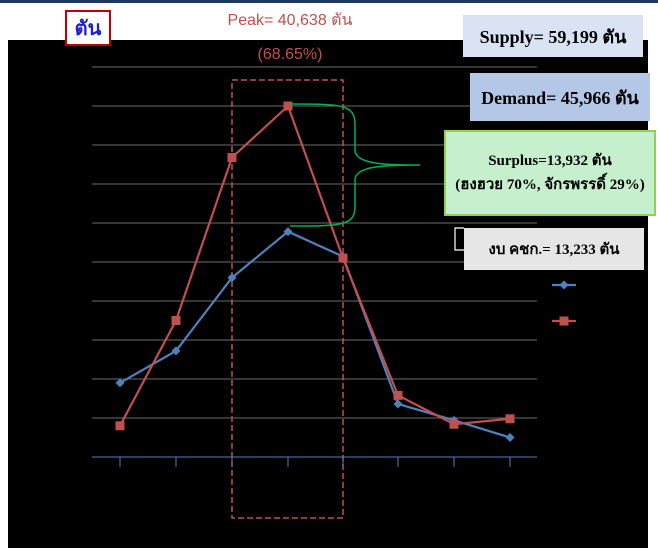  I want to click on demand-box: Demand= 45,966 ตัน, so click(560, 97).